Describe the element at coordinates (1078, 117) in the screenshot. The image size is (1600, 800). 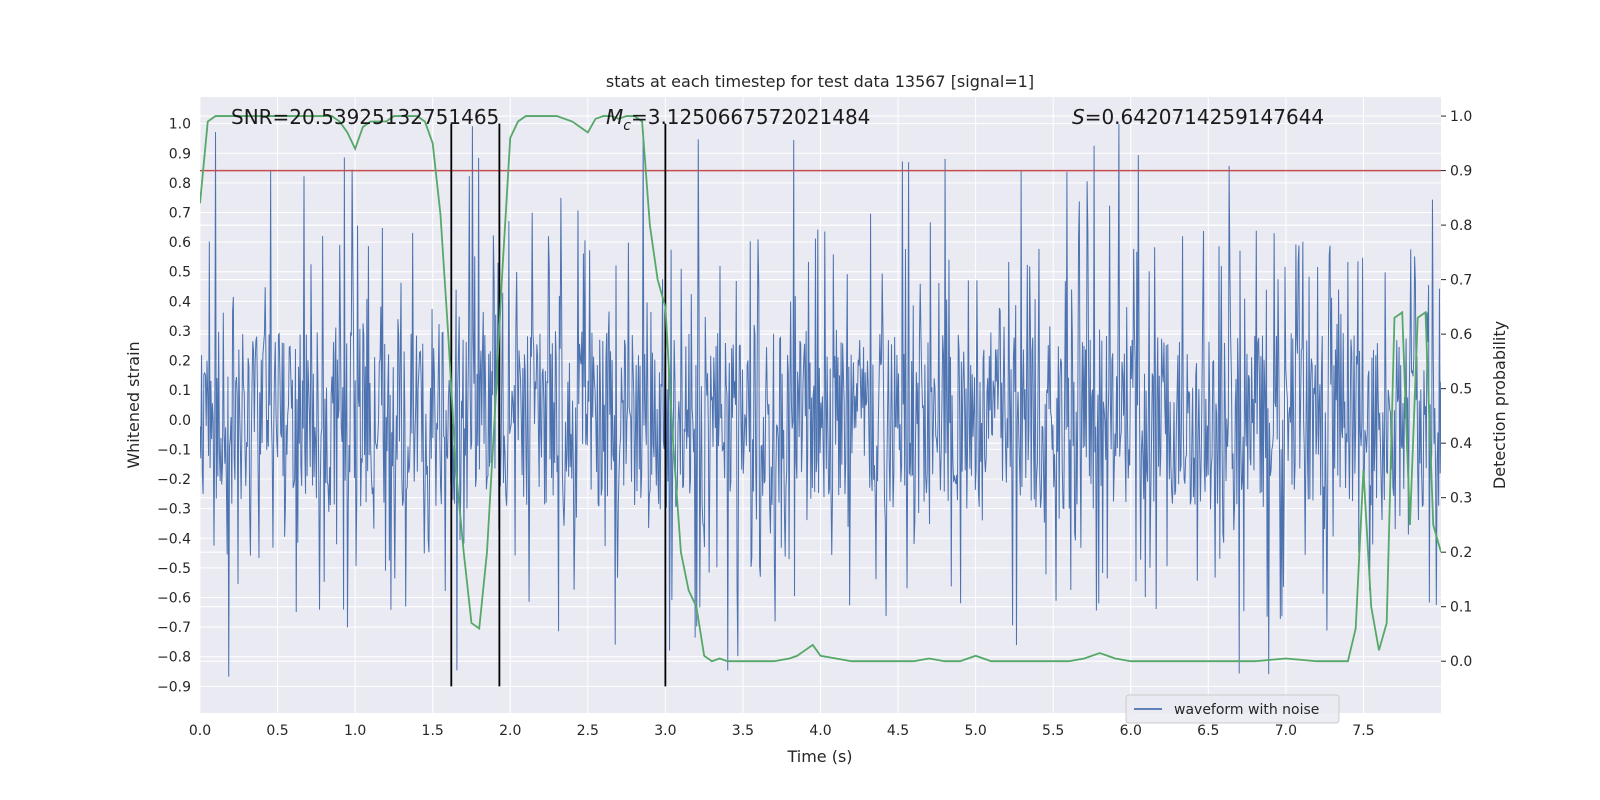
I see `s-symbol: S` at that location.